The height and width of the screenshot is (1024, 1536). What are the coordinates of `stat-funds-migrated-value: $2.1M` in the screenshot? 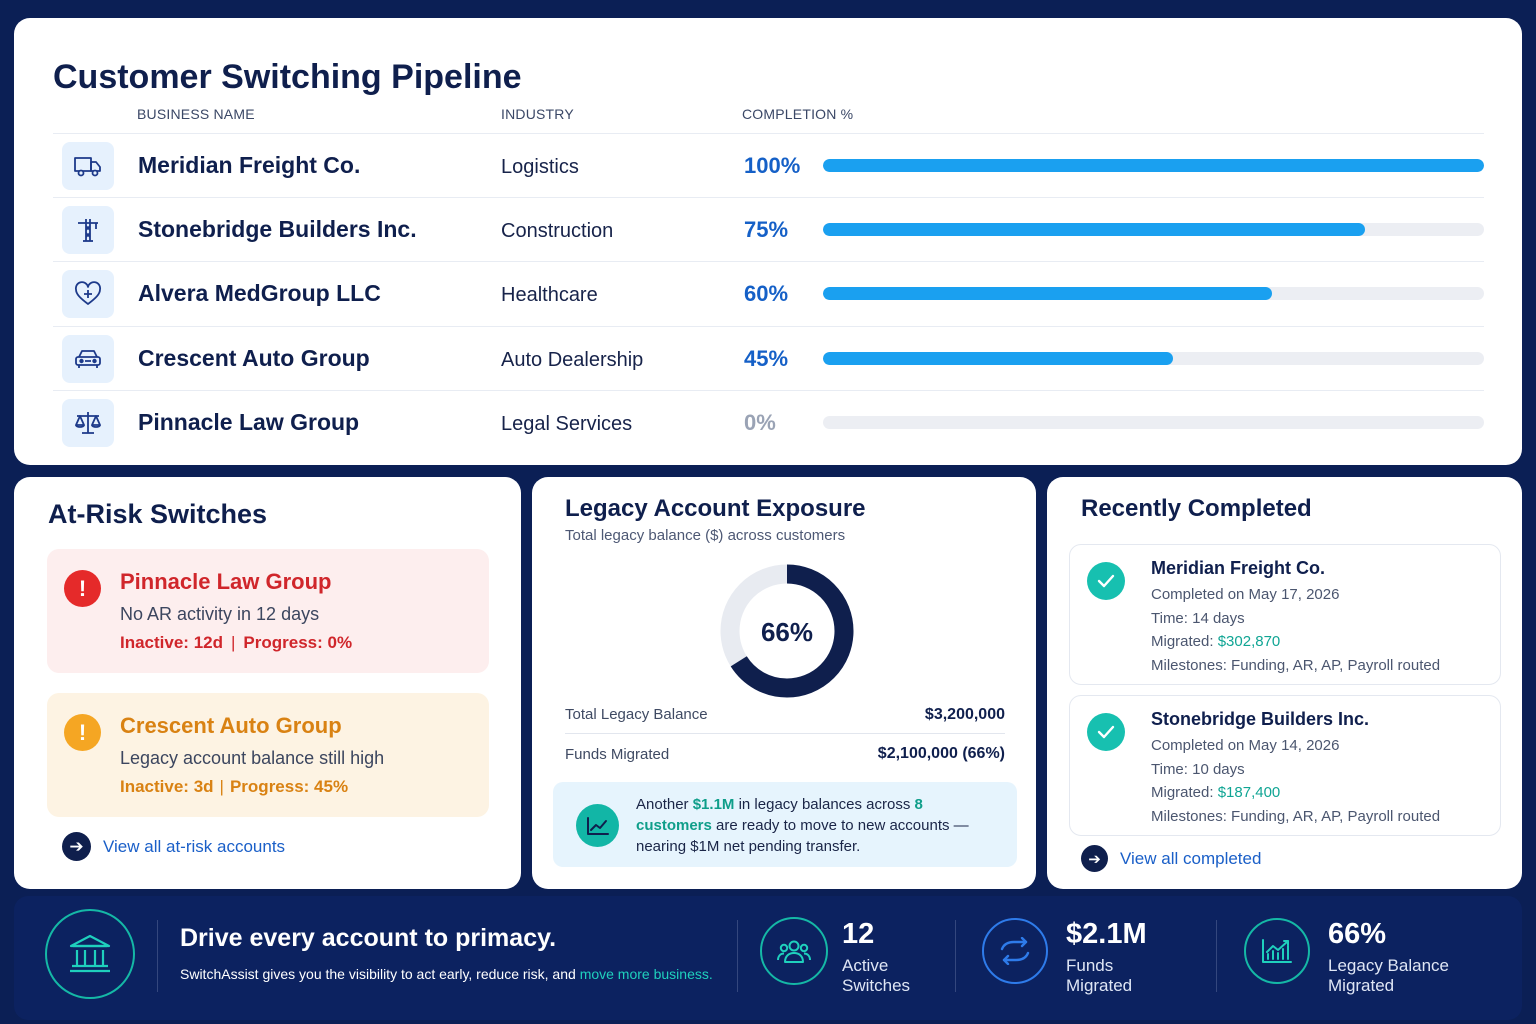 It's located at (1106, 934).